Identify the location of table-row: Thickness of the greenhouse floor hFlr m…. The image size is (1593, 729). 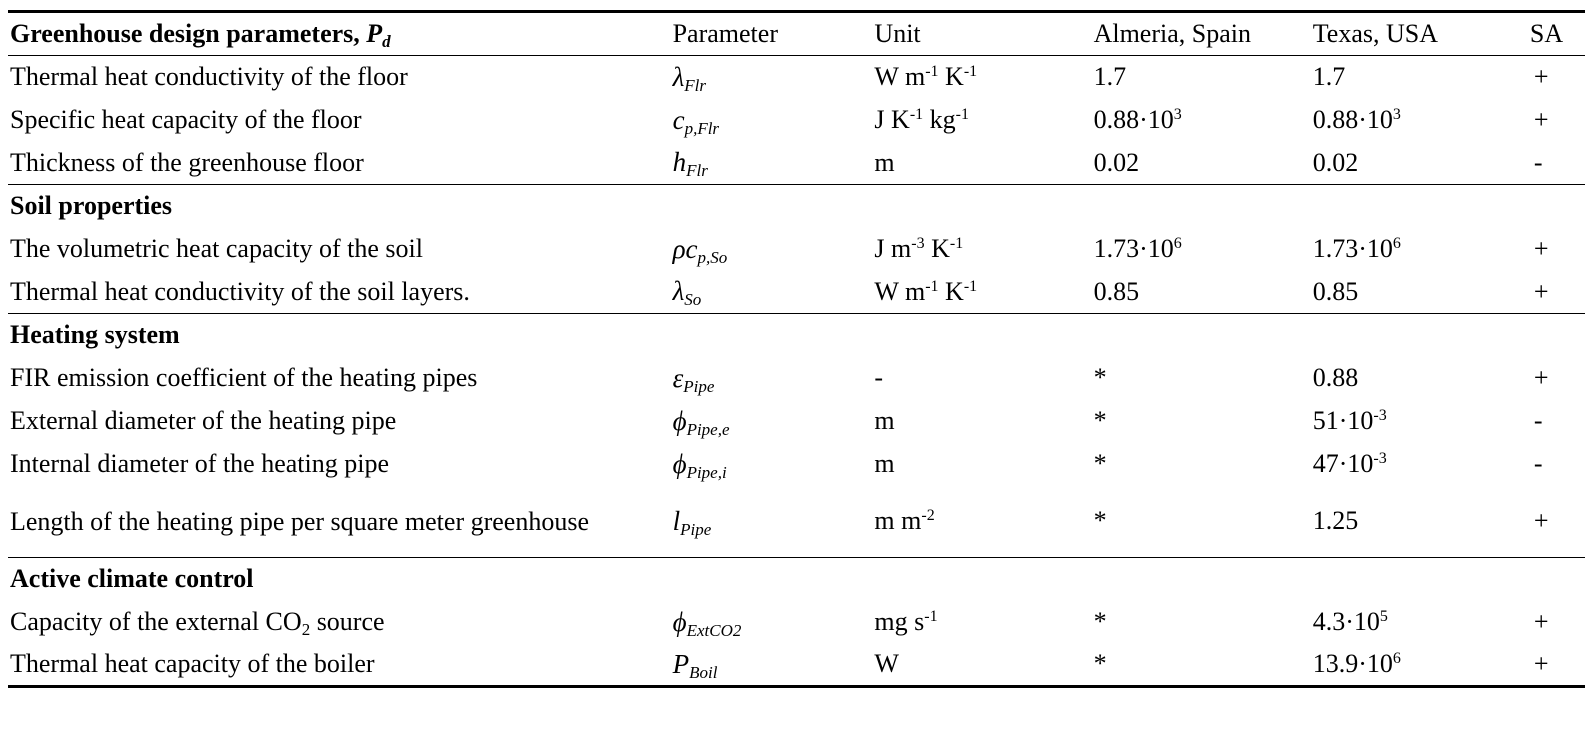
(796, 163).